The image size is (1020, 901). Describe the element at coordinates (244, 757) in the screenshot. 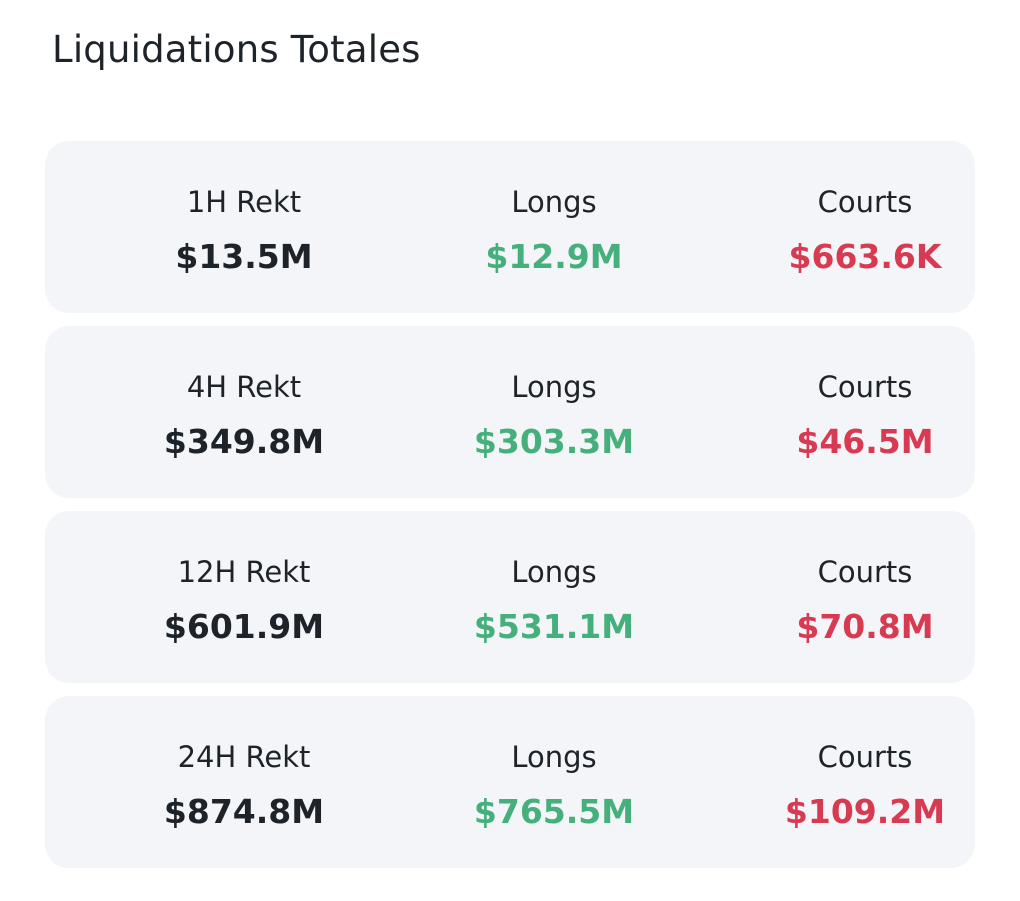

I see `stat-label: 24H Rekt` at that location.